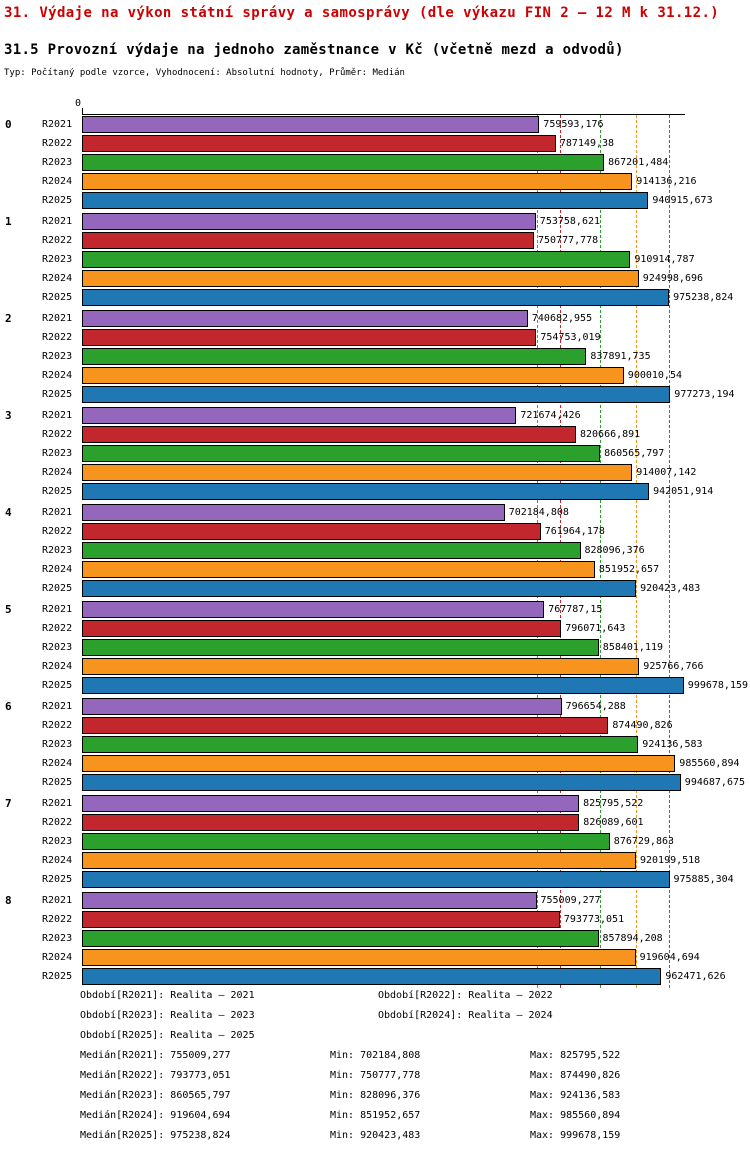 This screenshot has width=750, height=1158. Describe the element at coordinates (654, 375) in the screenshot. I see `bar-value-label: 900010,54` at that location.